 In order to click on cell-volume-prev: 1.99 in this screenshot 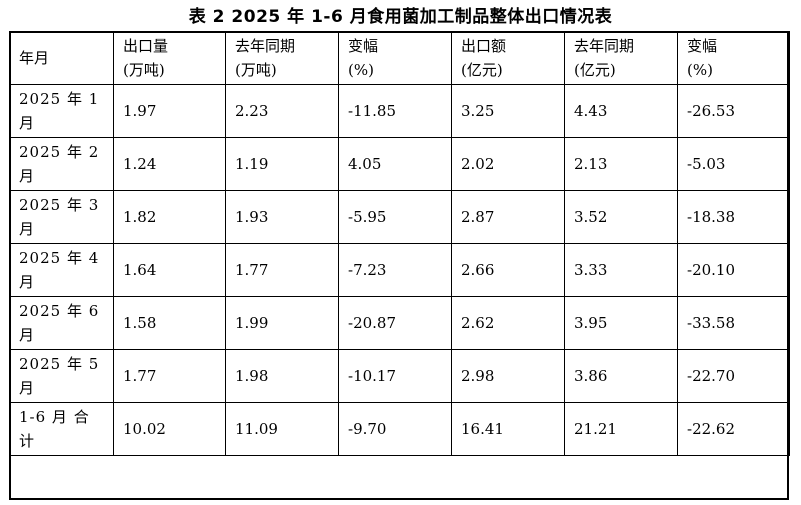, I will do `click(282, 323)`.